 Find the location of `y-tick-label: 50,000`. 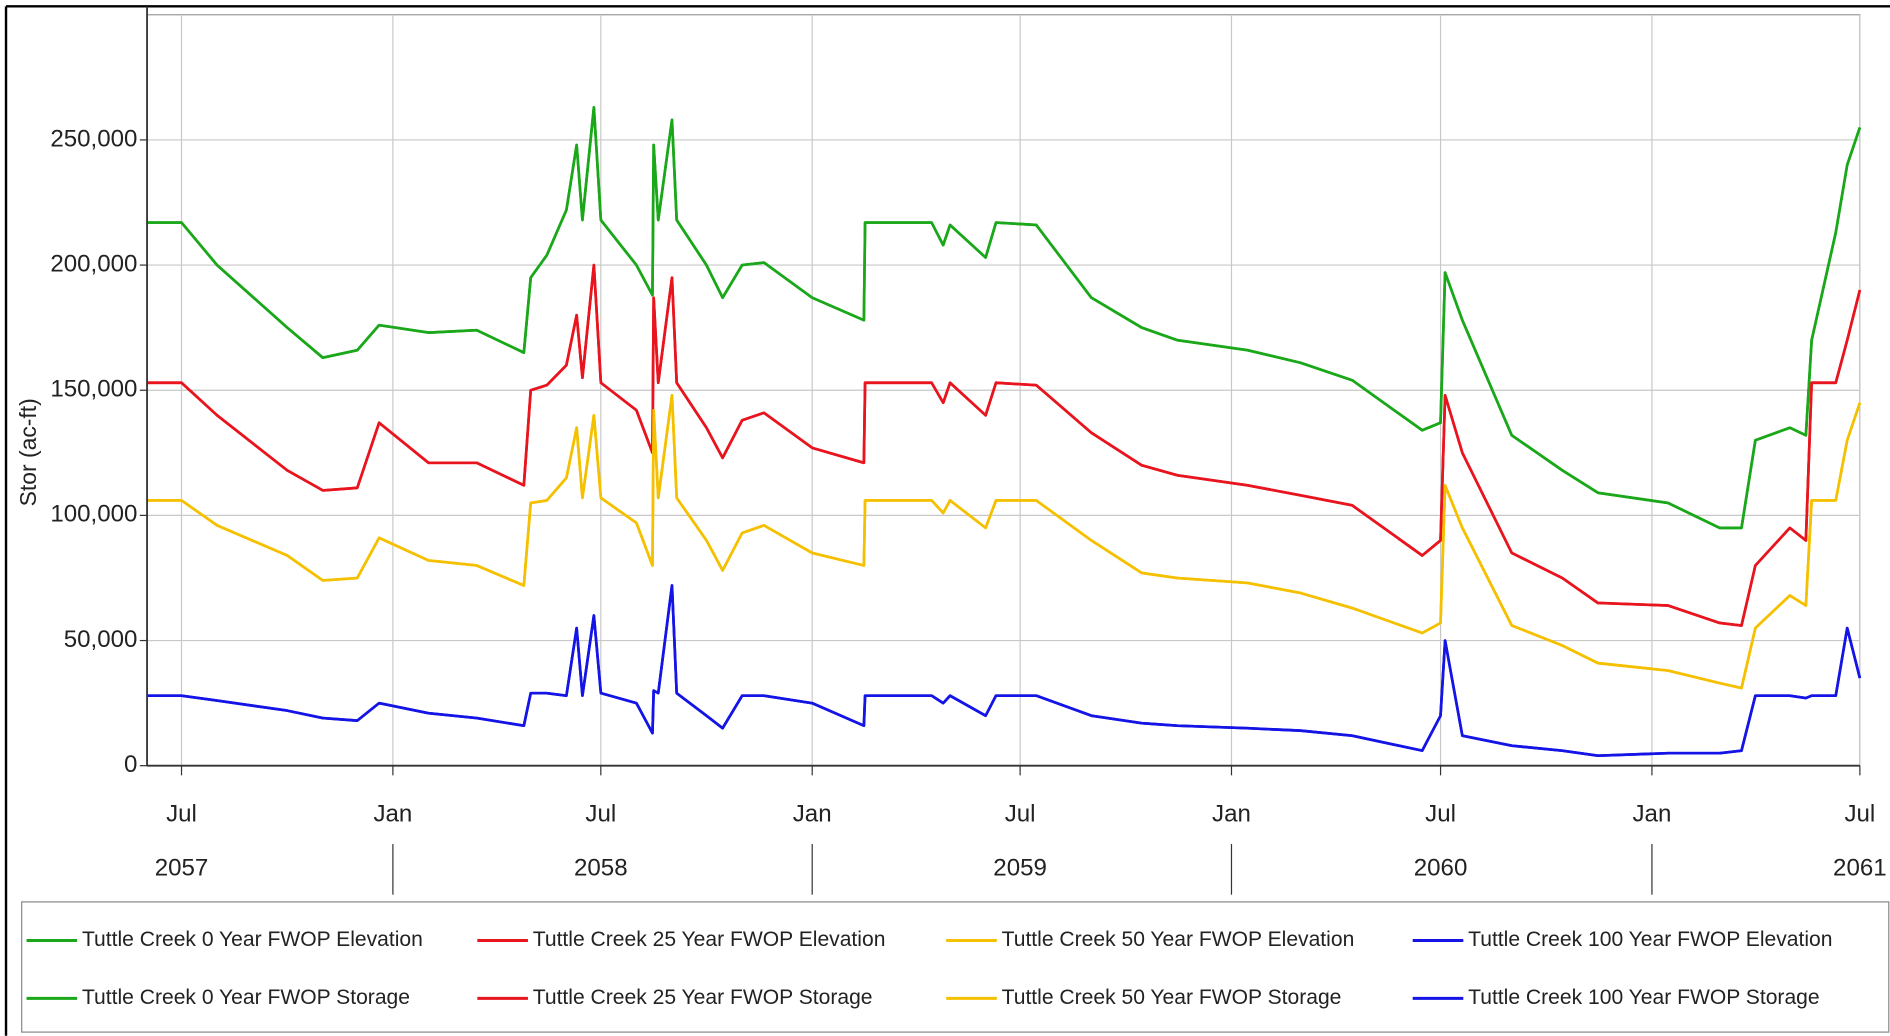

y-tick-label: 50,000 is located at coordinates (101, 639).